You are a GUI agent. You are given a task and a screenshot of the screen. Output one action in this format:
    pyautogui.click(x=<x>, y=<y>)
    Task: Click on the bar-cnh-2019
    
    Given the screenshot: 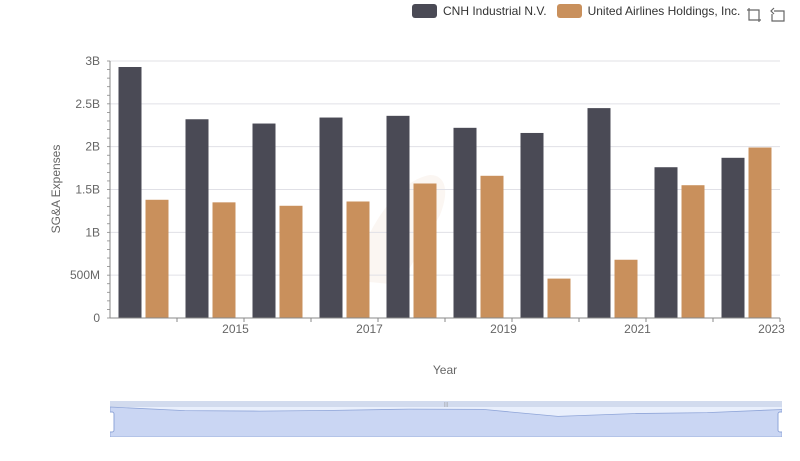 What is the action you would take?
    pyautogui.click(x=465, y=222)
    